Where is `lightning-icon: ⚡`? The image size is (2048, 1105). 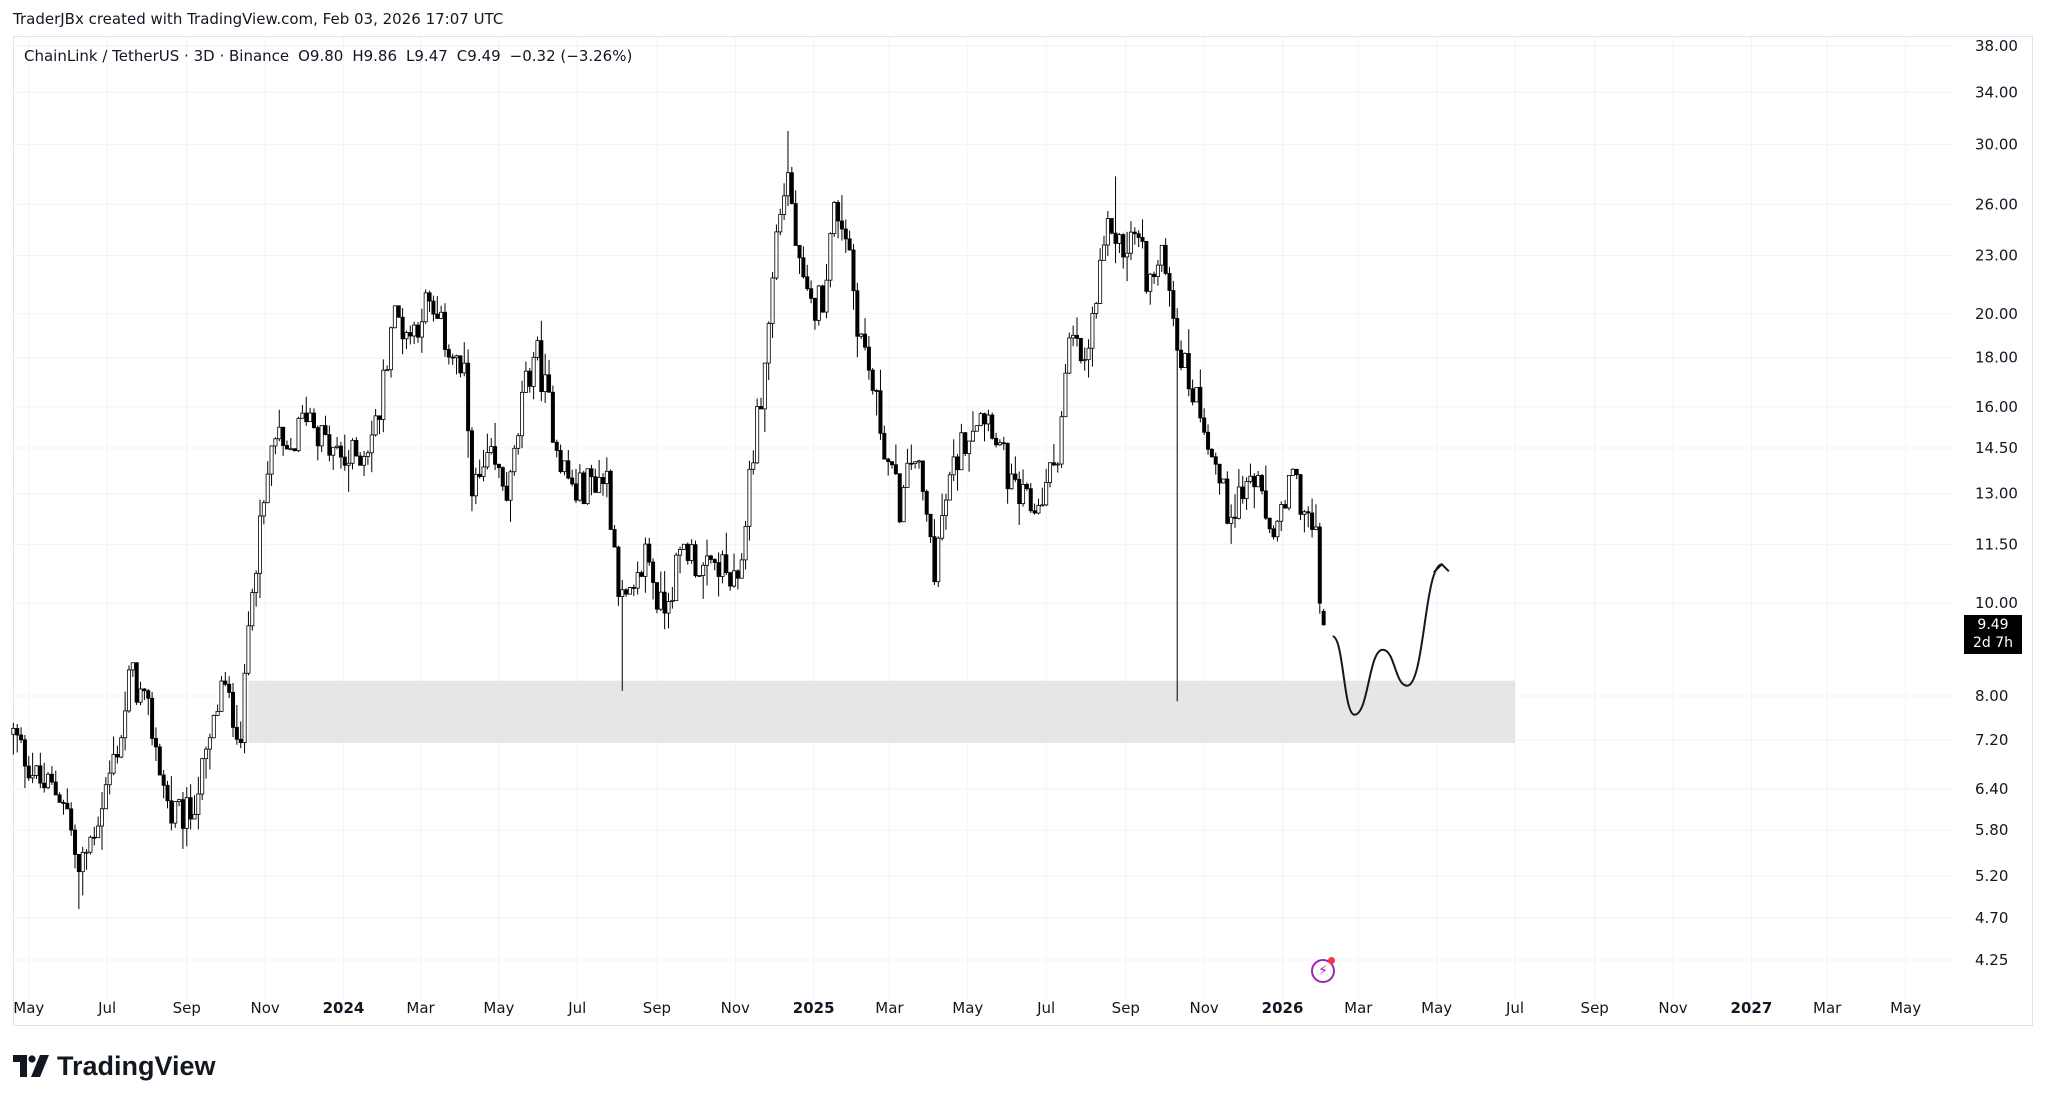
lightning-icon: ⚡ is located at coordinates (1323, 971).